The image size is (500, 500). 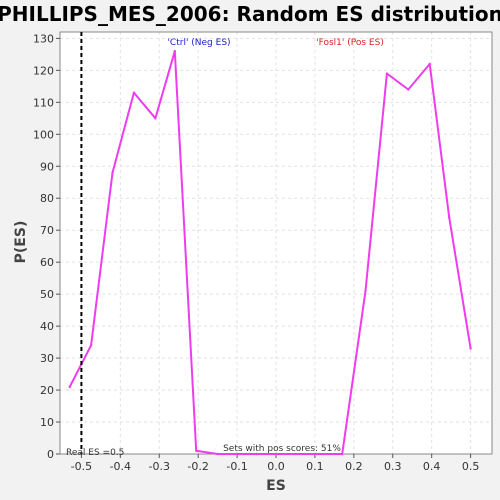 What do you see at coordinates (47, 166) in the screenshot?
I see `y-tick-label: 90` at bounding box center [47, 166].